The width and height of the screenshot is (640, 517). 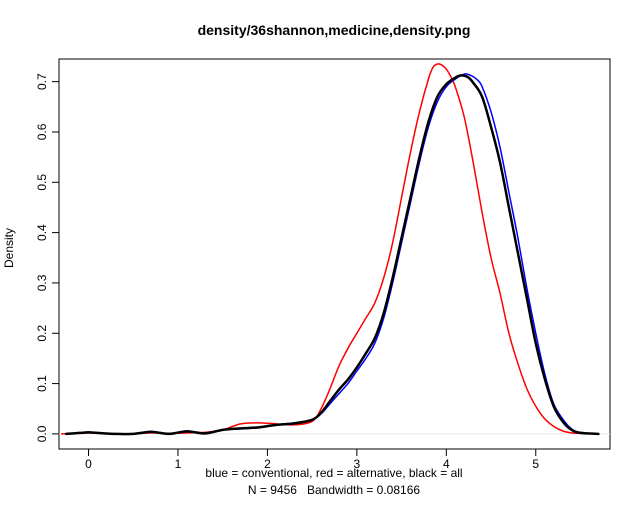 What do you see at coordinates (42, 333) in the screenshot?
I see `y-tick-label: 0.2` at bounding box center [42, 333].